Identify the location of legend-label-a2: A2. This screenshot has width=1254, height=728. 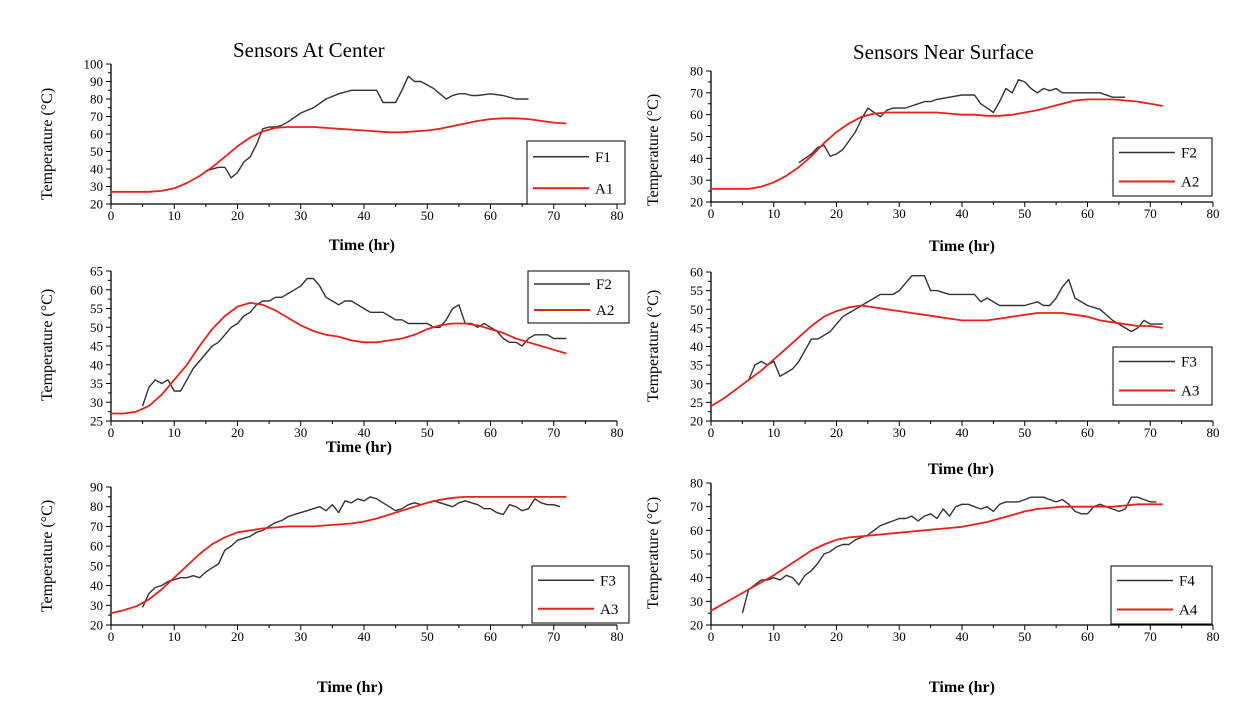
(1190, 183).